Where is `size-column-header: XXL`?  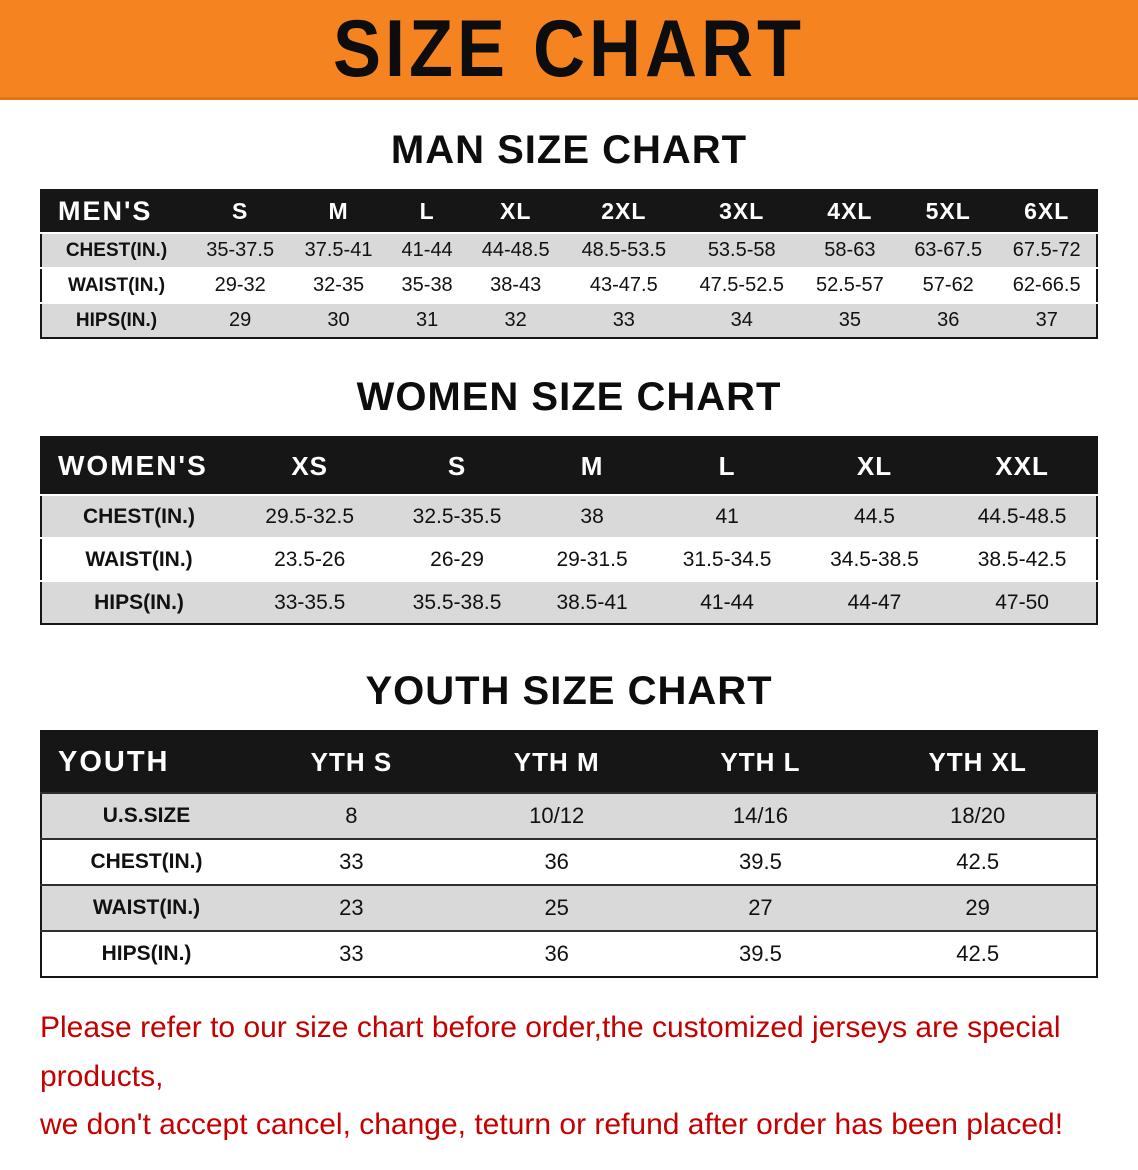
size-column-header: XXL is located at coordinates (1022, 465).